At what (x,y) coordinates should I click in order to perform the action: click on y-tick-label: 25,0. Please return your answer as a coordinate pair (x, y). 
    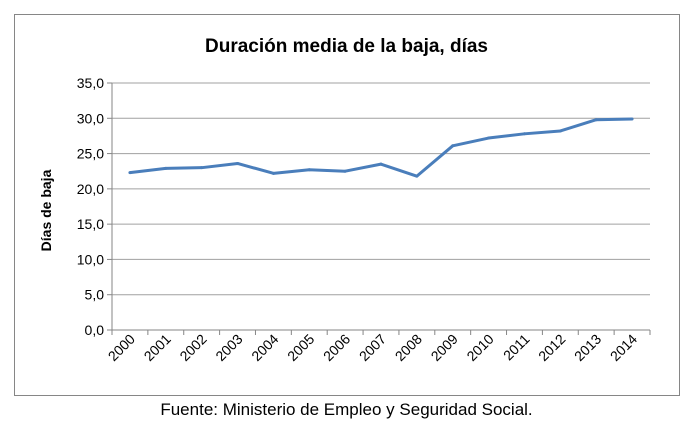
    Looking at the image, I should click on (90, 154).